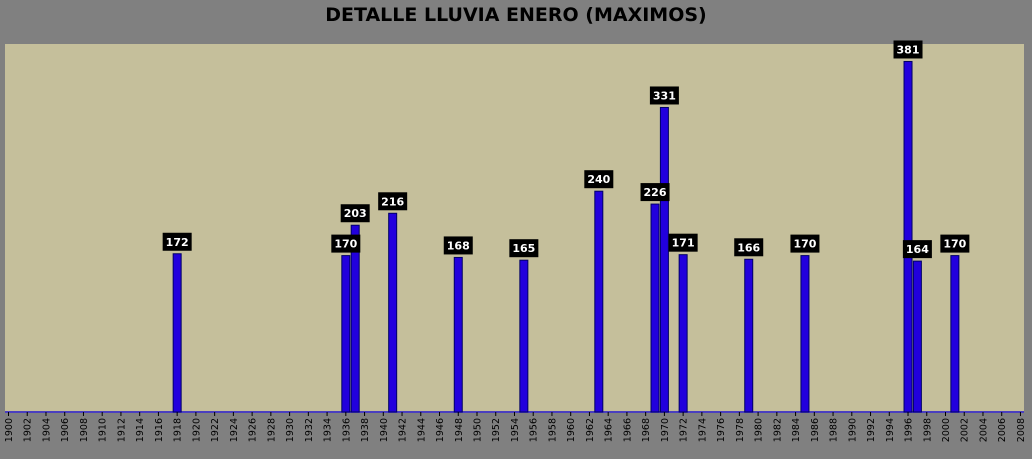 The width and height of the screenshot is (1032, 459). What do you see at coordinates (496, 430) in the screenshot?
I see `x-tick-label: 1952` at bounding box center [496, 430].